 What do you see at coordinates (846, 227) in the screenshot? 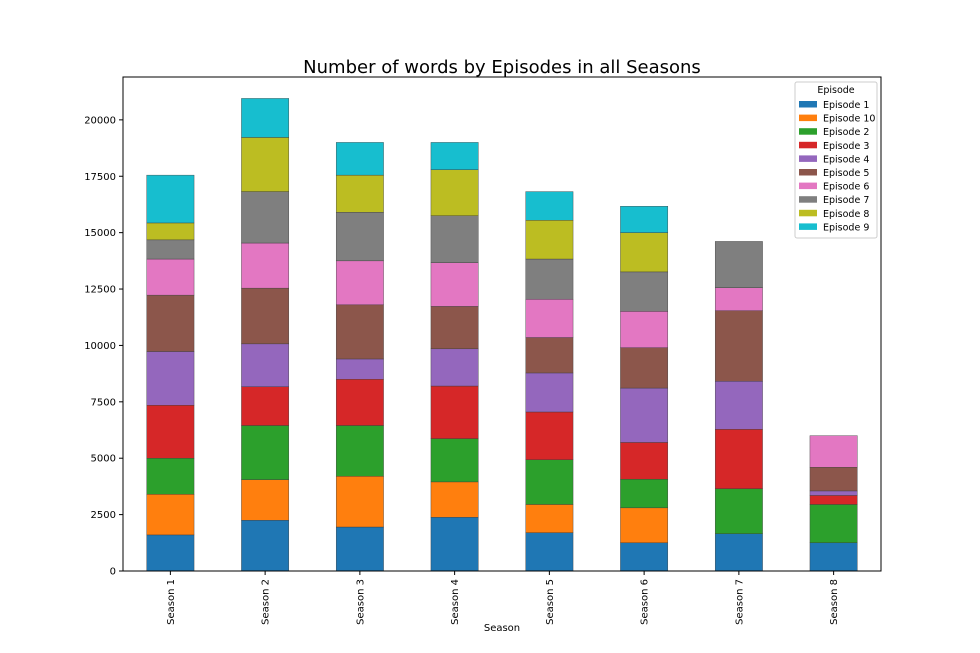
I see `legend-label-10: Episode 9` at bounding box center [846, 227].